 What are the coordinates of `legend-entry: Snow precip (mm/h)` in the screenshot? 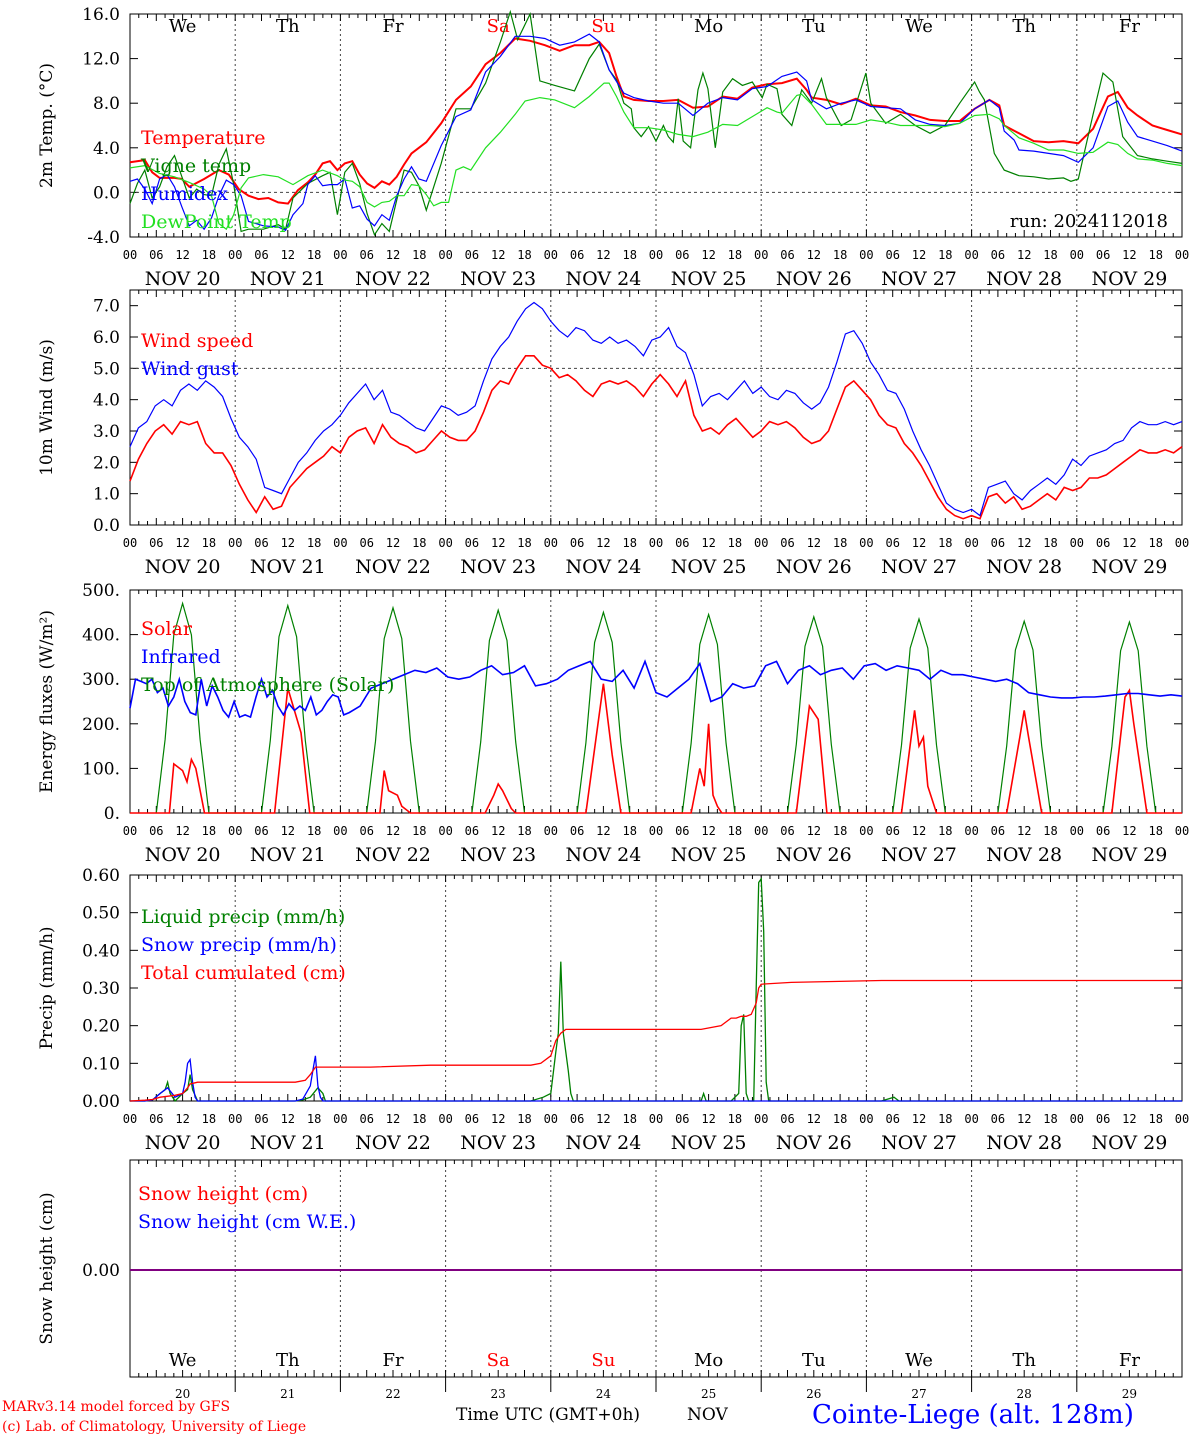 It's located at (239, 945).